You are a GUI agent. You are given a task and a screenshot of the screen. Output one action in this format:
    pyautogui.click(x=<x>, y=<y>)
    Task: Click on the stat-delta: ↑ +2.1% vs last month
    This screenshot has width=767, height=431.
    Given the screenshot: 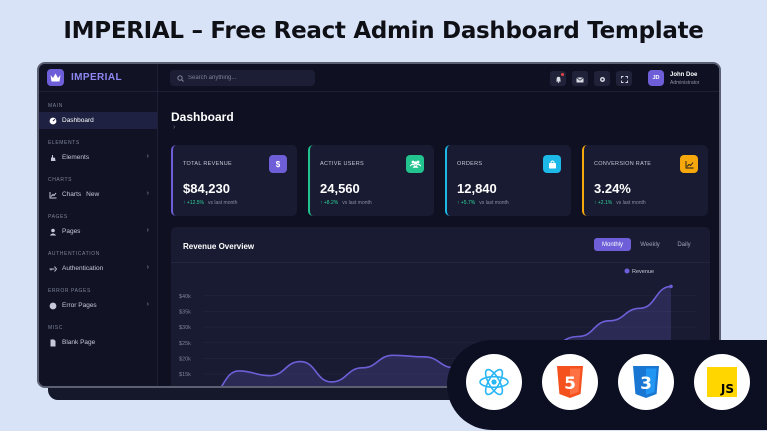 What is the action you would take?
    pyautogui.click(x=620, y=203)
    